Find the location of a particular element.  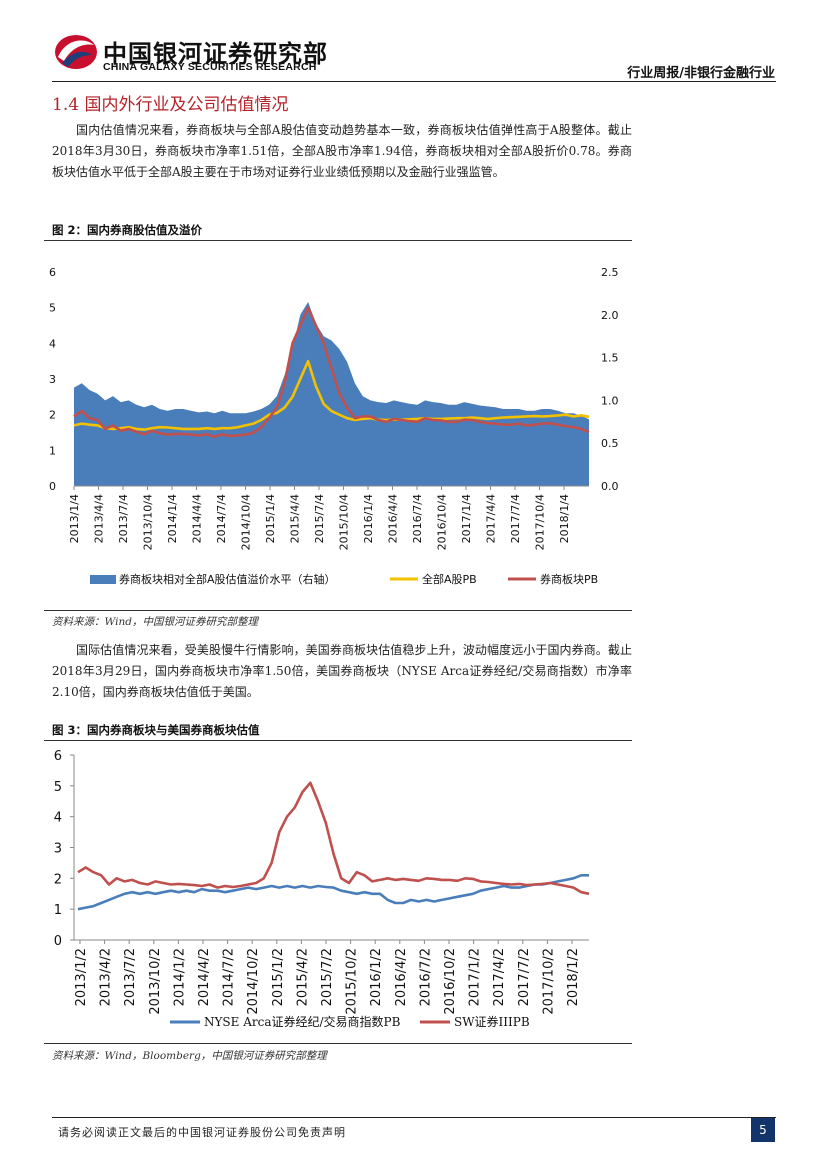

x-tick-label: 2014/4/4 is located at coordinates (197, 518).